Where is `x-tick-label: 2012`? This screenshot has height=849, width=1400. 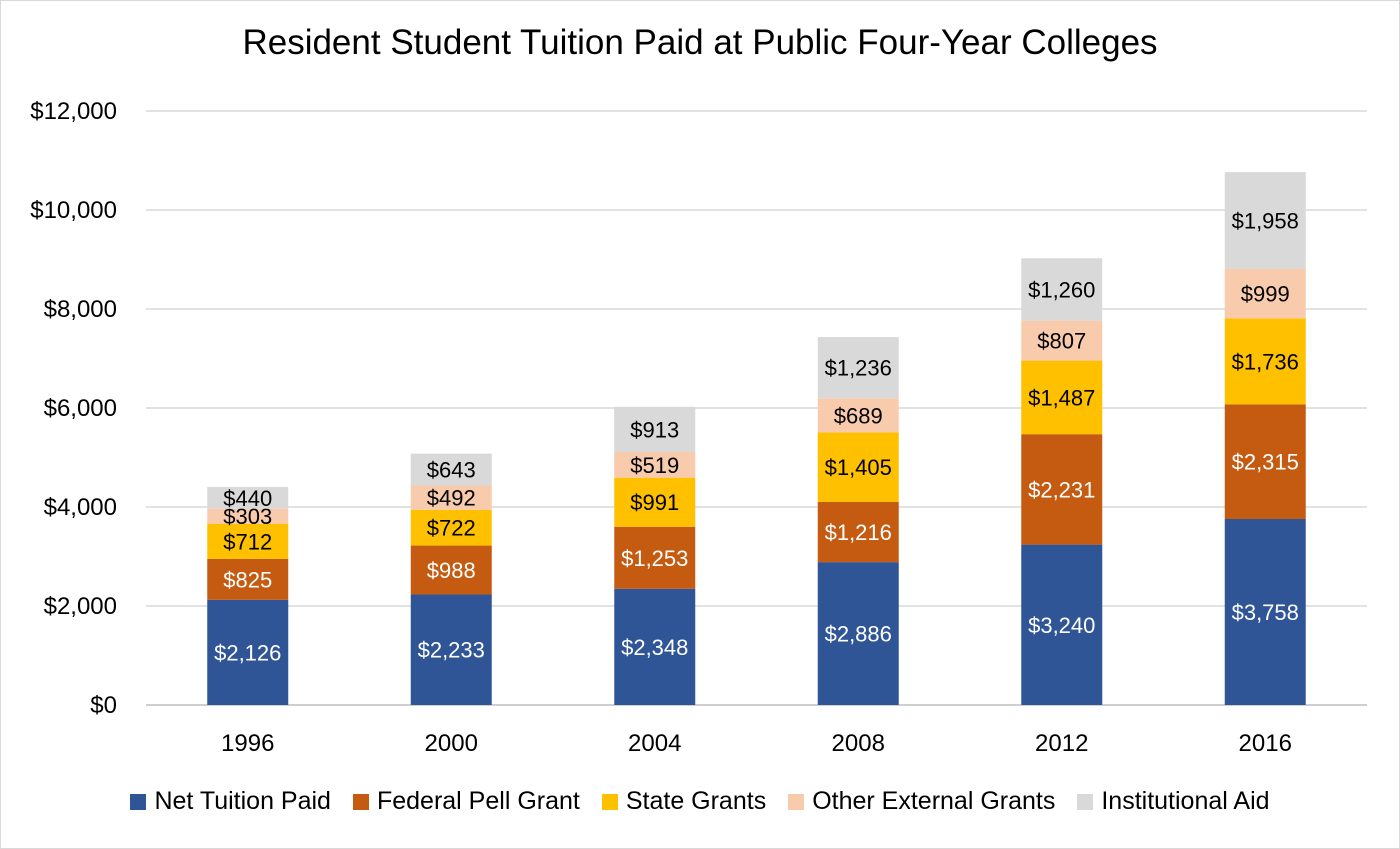
x-tick-label: 2012 is located at coordinates (1061, 743).